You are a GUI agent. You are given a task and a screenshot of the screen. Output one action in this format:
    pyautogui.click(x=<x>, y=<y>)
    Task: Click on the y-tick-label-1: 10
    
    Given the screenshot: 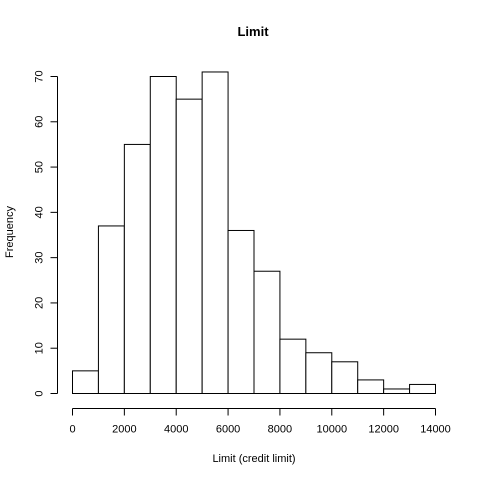 What is the action you would take?
    pyautogui.click(x=40, y=348)
    